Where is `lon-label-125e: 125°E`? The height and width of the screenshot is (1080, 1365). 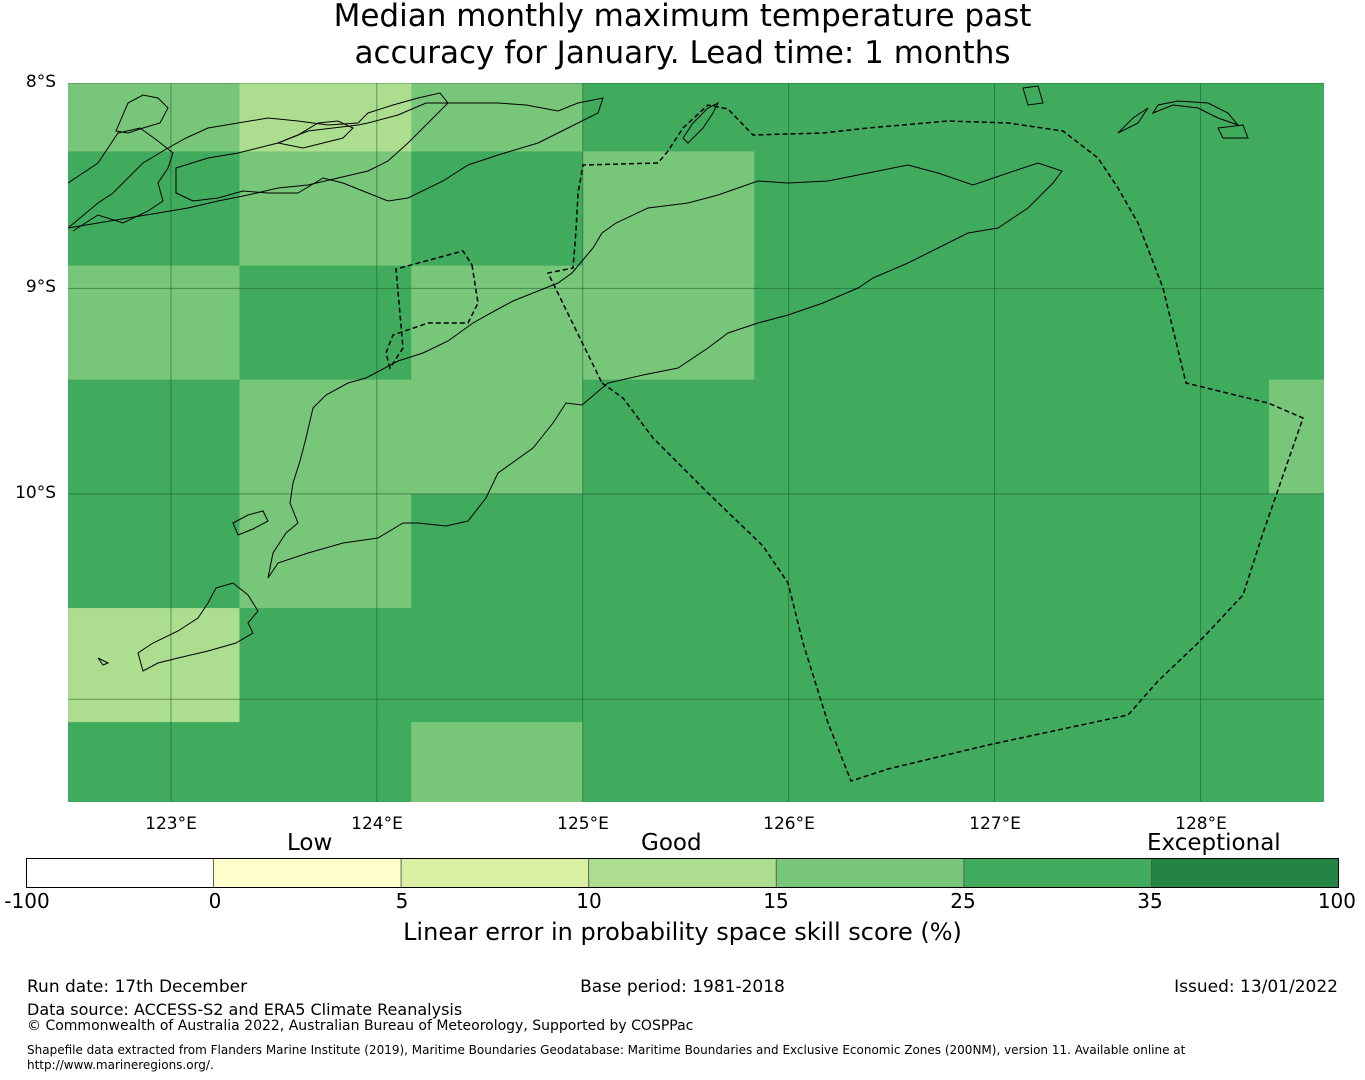 lon-label-125e: 125°E is located at coordinates (583, 824).